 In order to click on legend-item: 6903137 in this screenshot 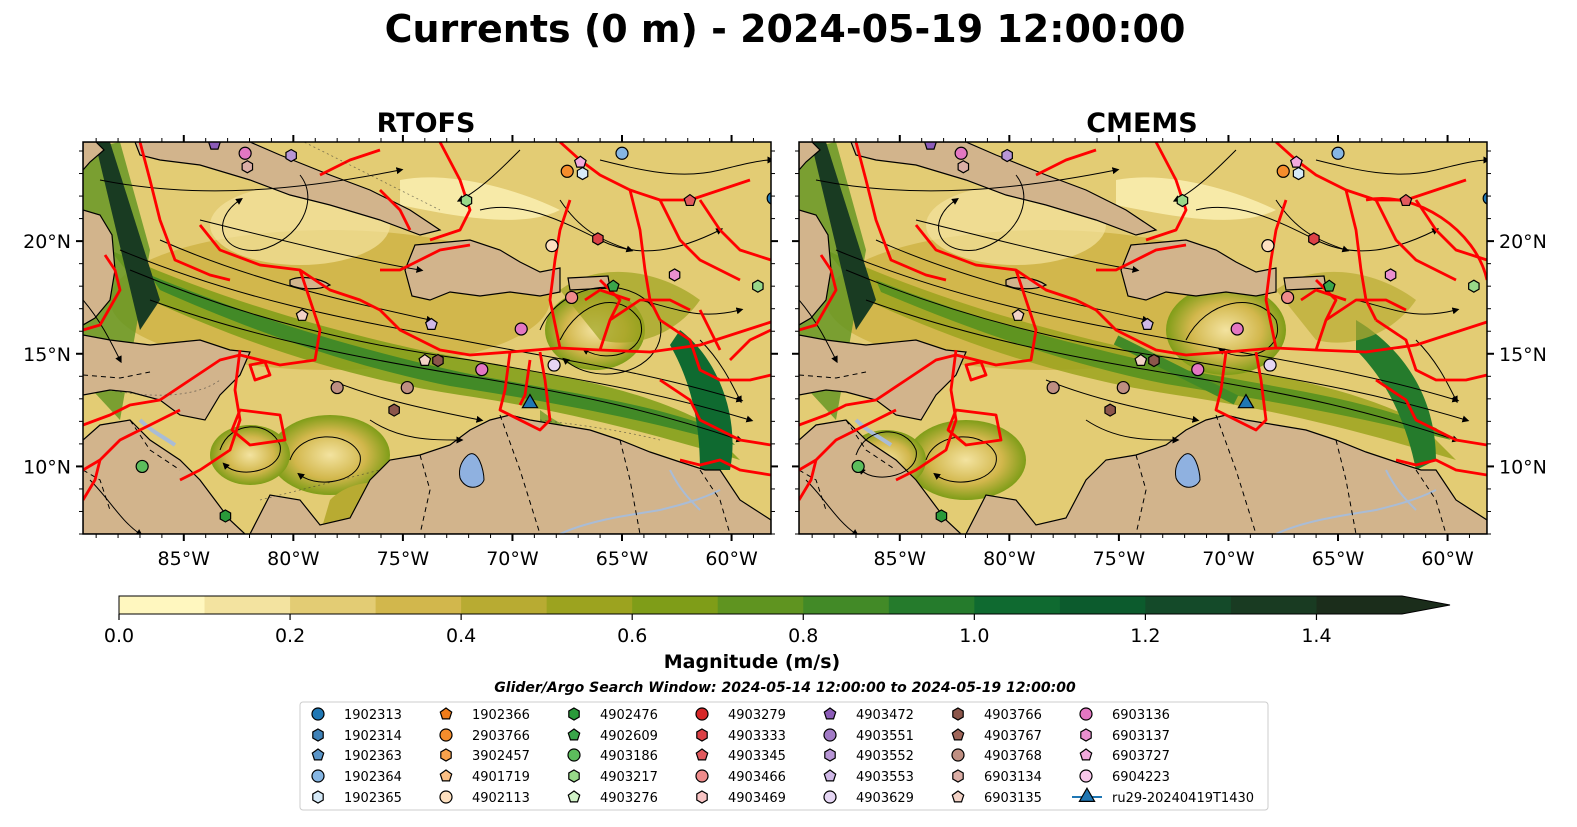, I will do `click(1125, 736)`.